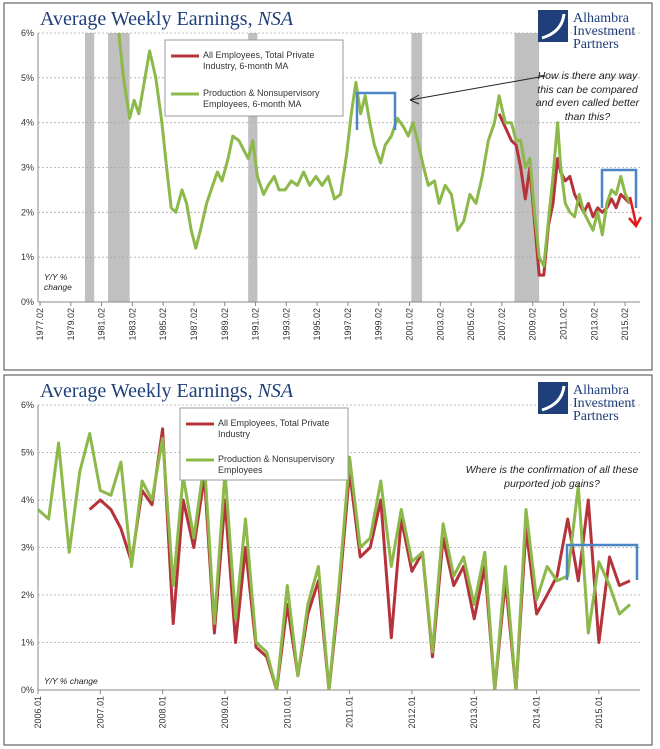  Describe the element at coordinates (348, 324) in the screenshot. I see `x-tick-label: 1997.02` at that location.